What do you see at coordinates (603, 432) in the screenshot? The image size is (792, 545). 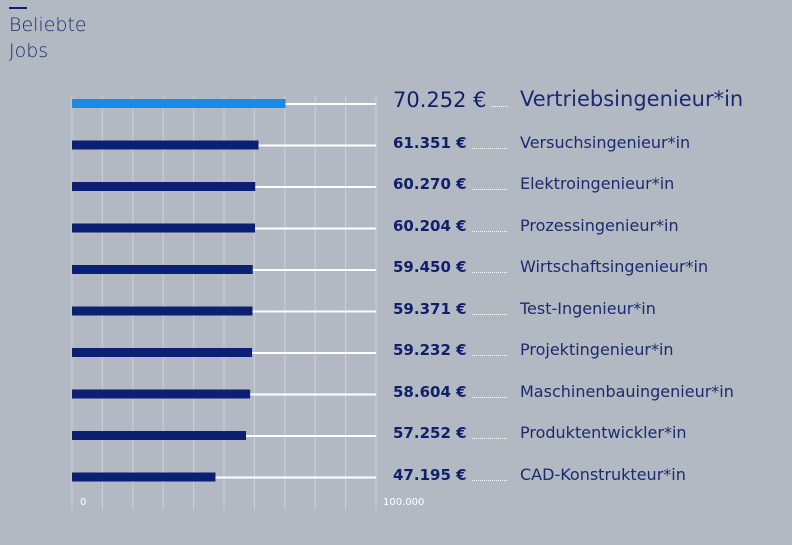 I see `category-label: Produktentwickler*in` at bounding box center [603, 432].